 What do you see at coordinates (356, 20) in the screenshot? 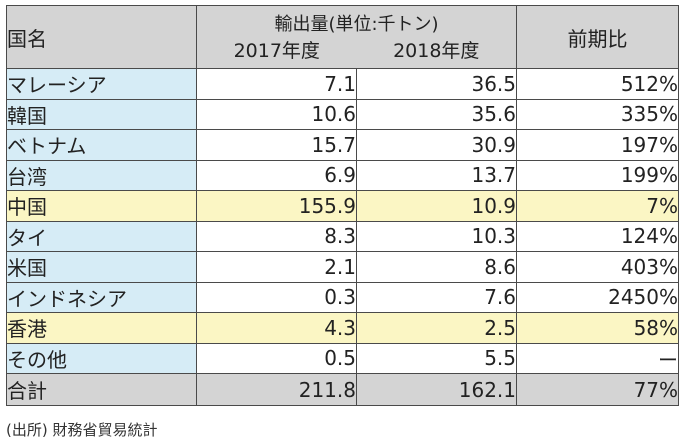
I see `export-volume-header: 輸出量(単位:千トン)` at bounding box center [356, 20].